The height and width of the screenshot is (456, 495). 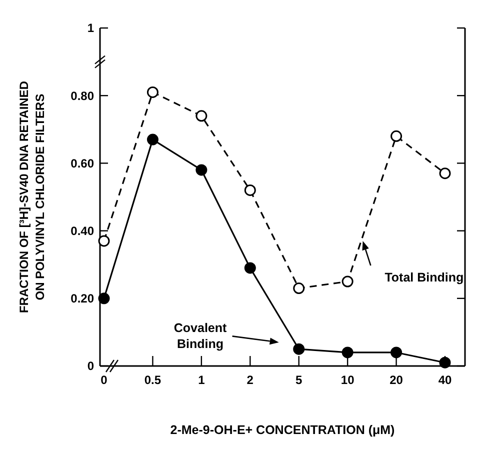 What do you see at coordinates (82, 163) in the screenshot?
I see `y-tick-label: 0.60` at bounding box center [82, 163].